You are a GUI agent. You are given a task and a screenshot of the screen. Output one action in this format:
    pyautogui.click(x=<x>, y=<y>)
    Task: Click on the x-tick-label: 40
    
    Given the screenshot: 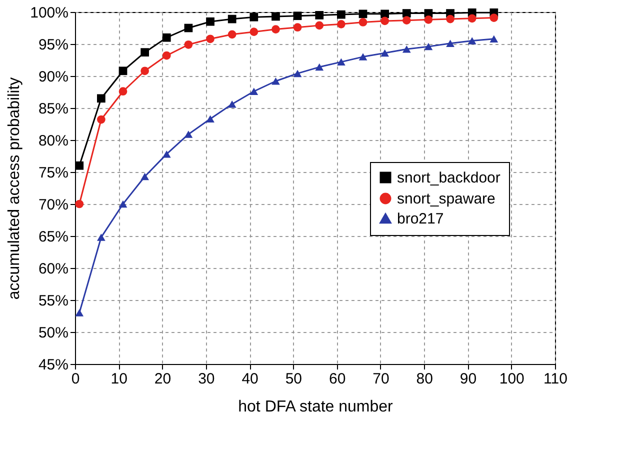 What is the action you would take?
    pyautogui.click(x=250, y=379)
    